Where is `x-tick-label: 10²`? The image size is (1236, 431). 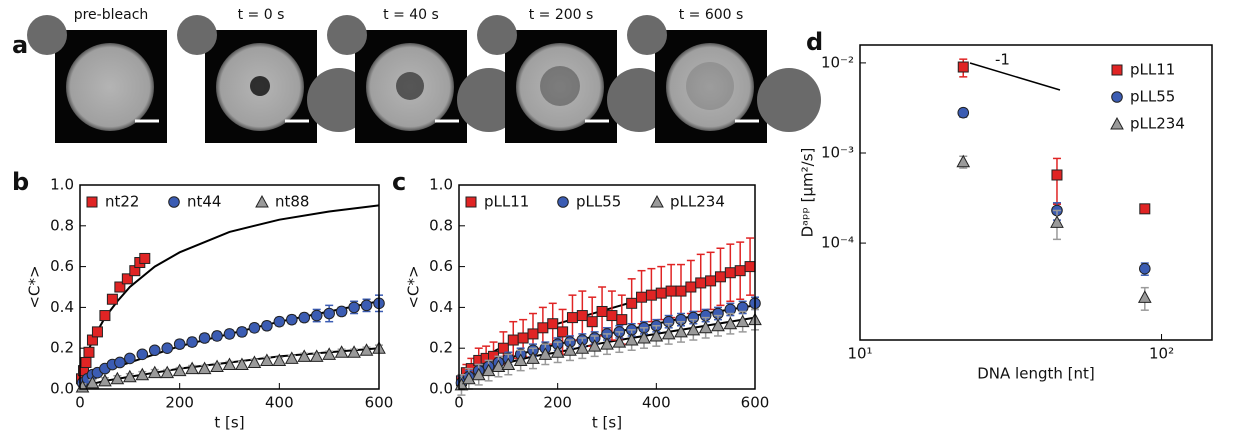
x-tick-label: 10² is located at coordinates (1161, 354).